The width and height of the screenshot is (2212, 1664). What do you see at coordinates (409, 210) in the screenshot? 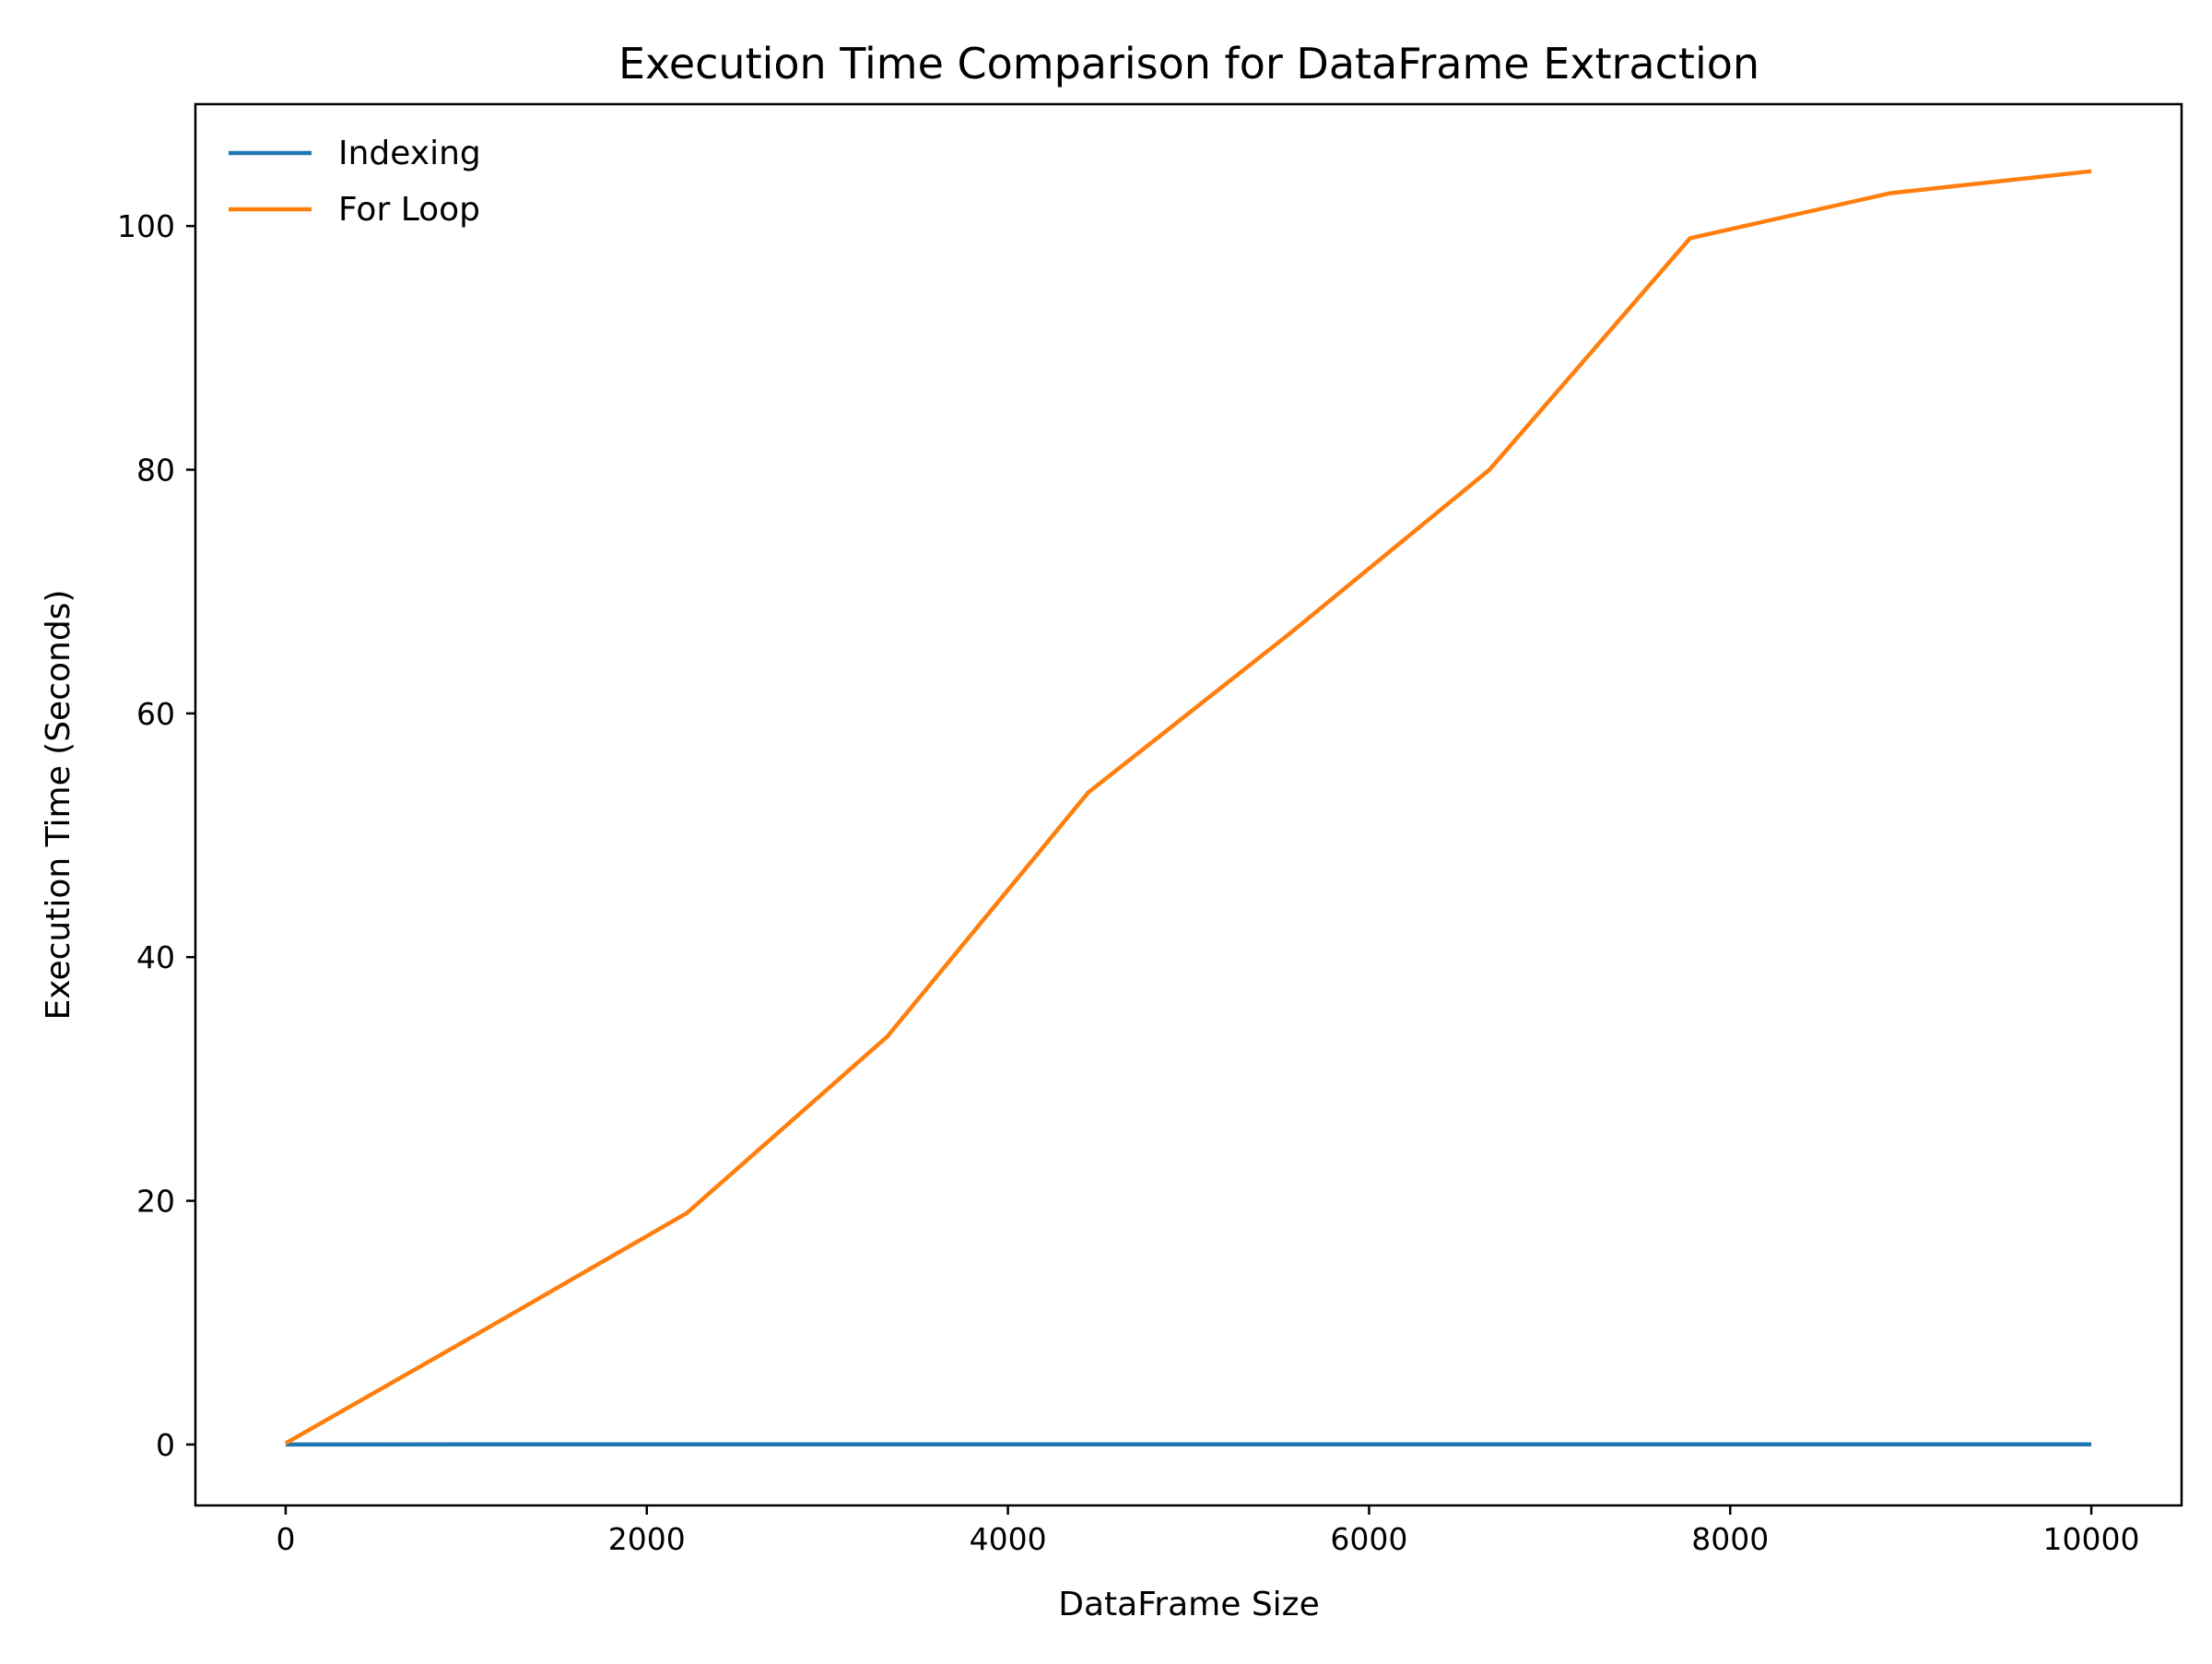
I see `legend-label-for-loop: For Loop` at bounding box center [409, 210].